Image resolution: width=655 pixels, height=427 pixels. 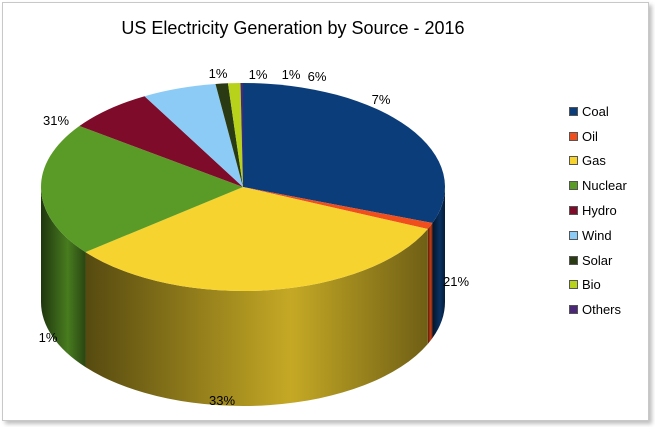 What do you see at coordinates (590, 136) in the screenshot?
I see `legend-label: Oil` at bounding box center [590, 136].